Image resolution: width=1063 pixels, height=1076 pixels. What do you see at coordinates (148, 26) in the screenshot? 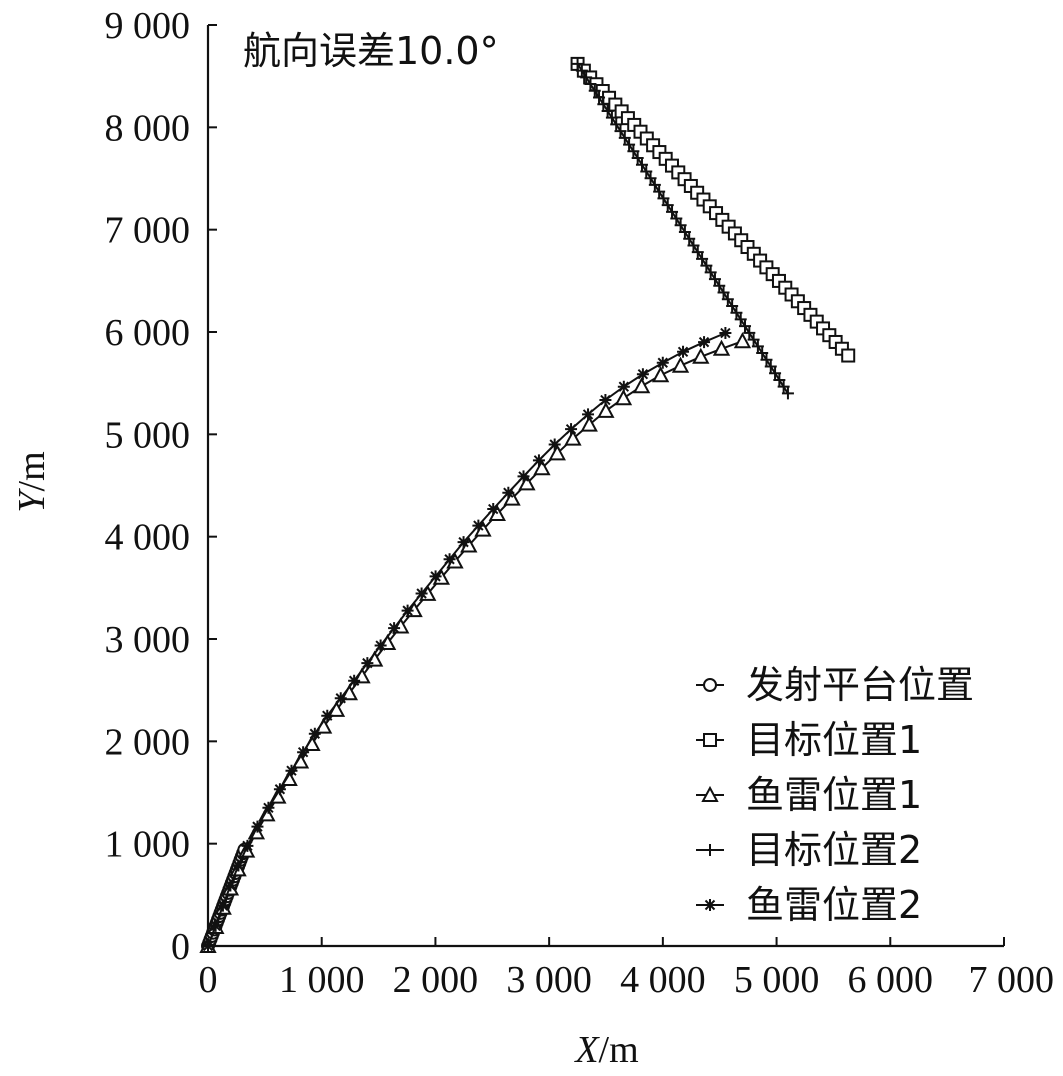
I see `y-tick-label: 9 000` at bounding box center [148, 26].